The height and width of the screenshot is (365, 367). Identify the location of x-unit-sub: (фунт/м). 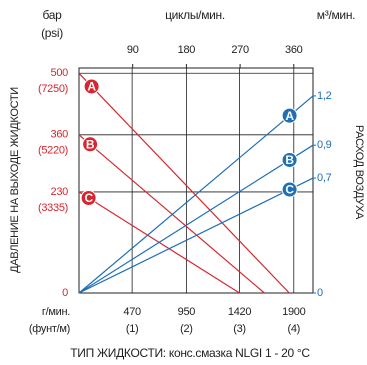
(49, 329).